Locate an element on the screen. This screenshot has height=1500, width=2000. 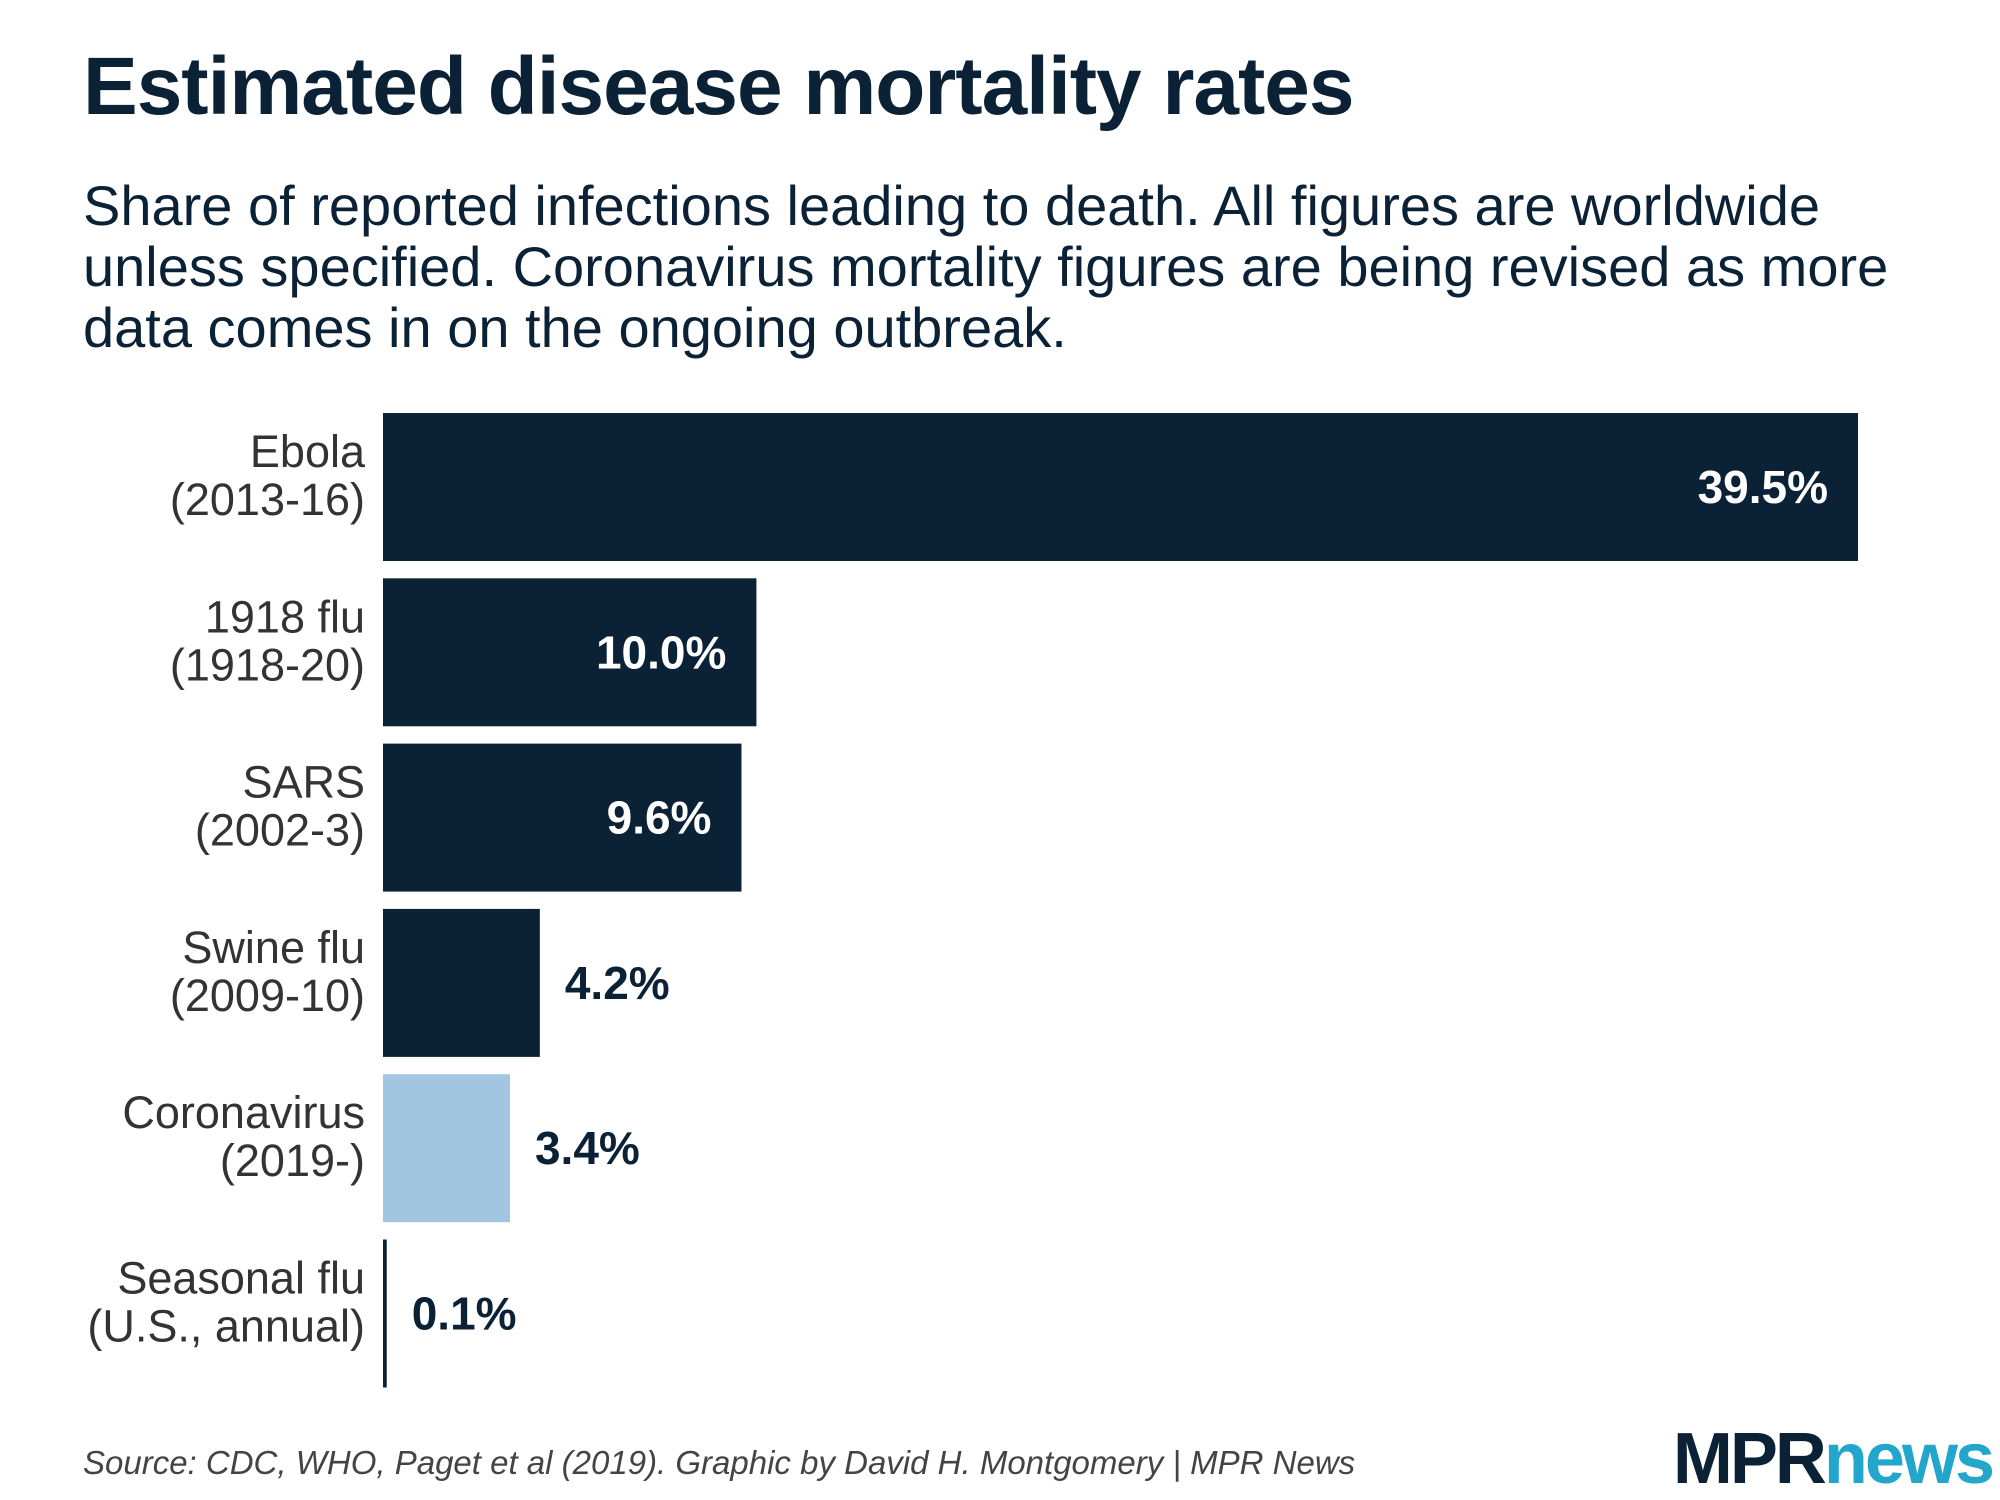
value-label-2: 9.6% is located at coordinates (659, 818).